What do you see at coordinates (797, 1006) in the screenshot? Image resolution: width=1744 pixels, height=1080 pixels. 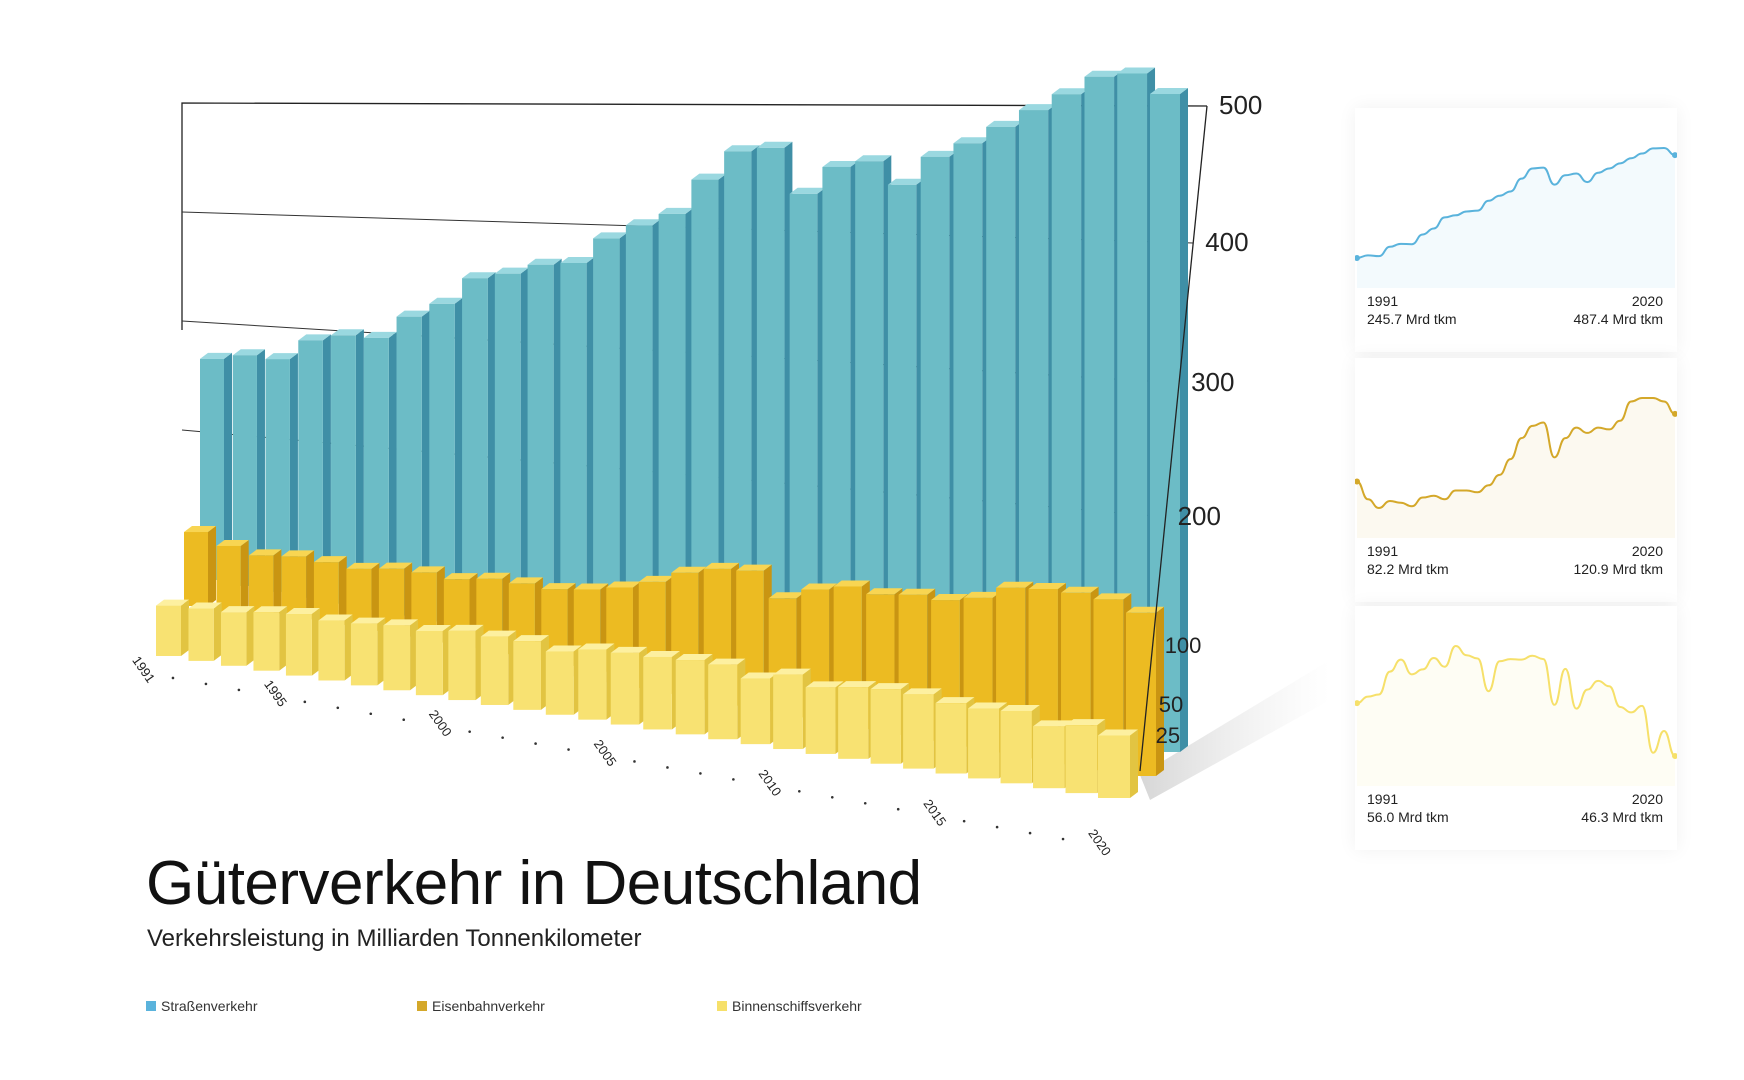 I see `legend-label: Binnenschiffsverkehr` at bounding box center [797, 1006].